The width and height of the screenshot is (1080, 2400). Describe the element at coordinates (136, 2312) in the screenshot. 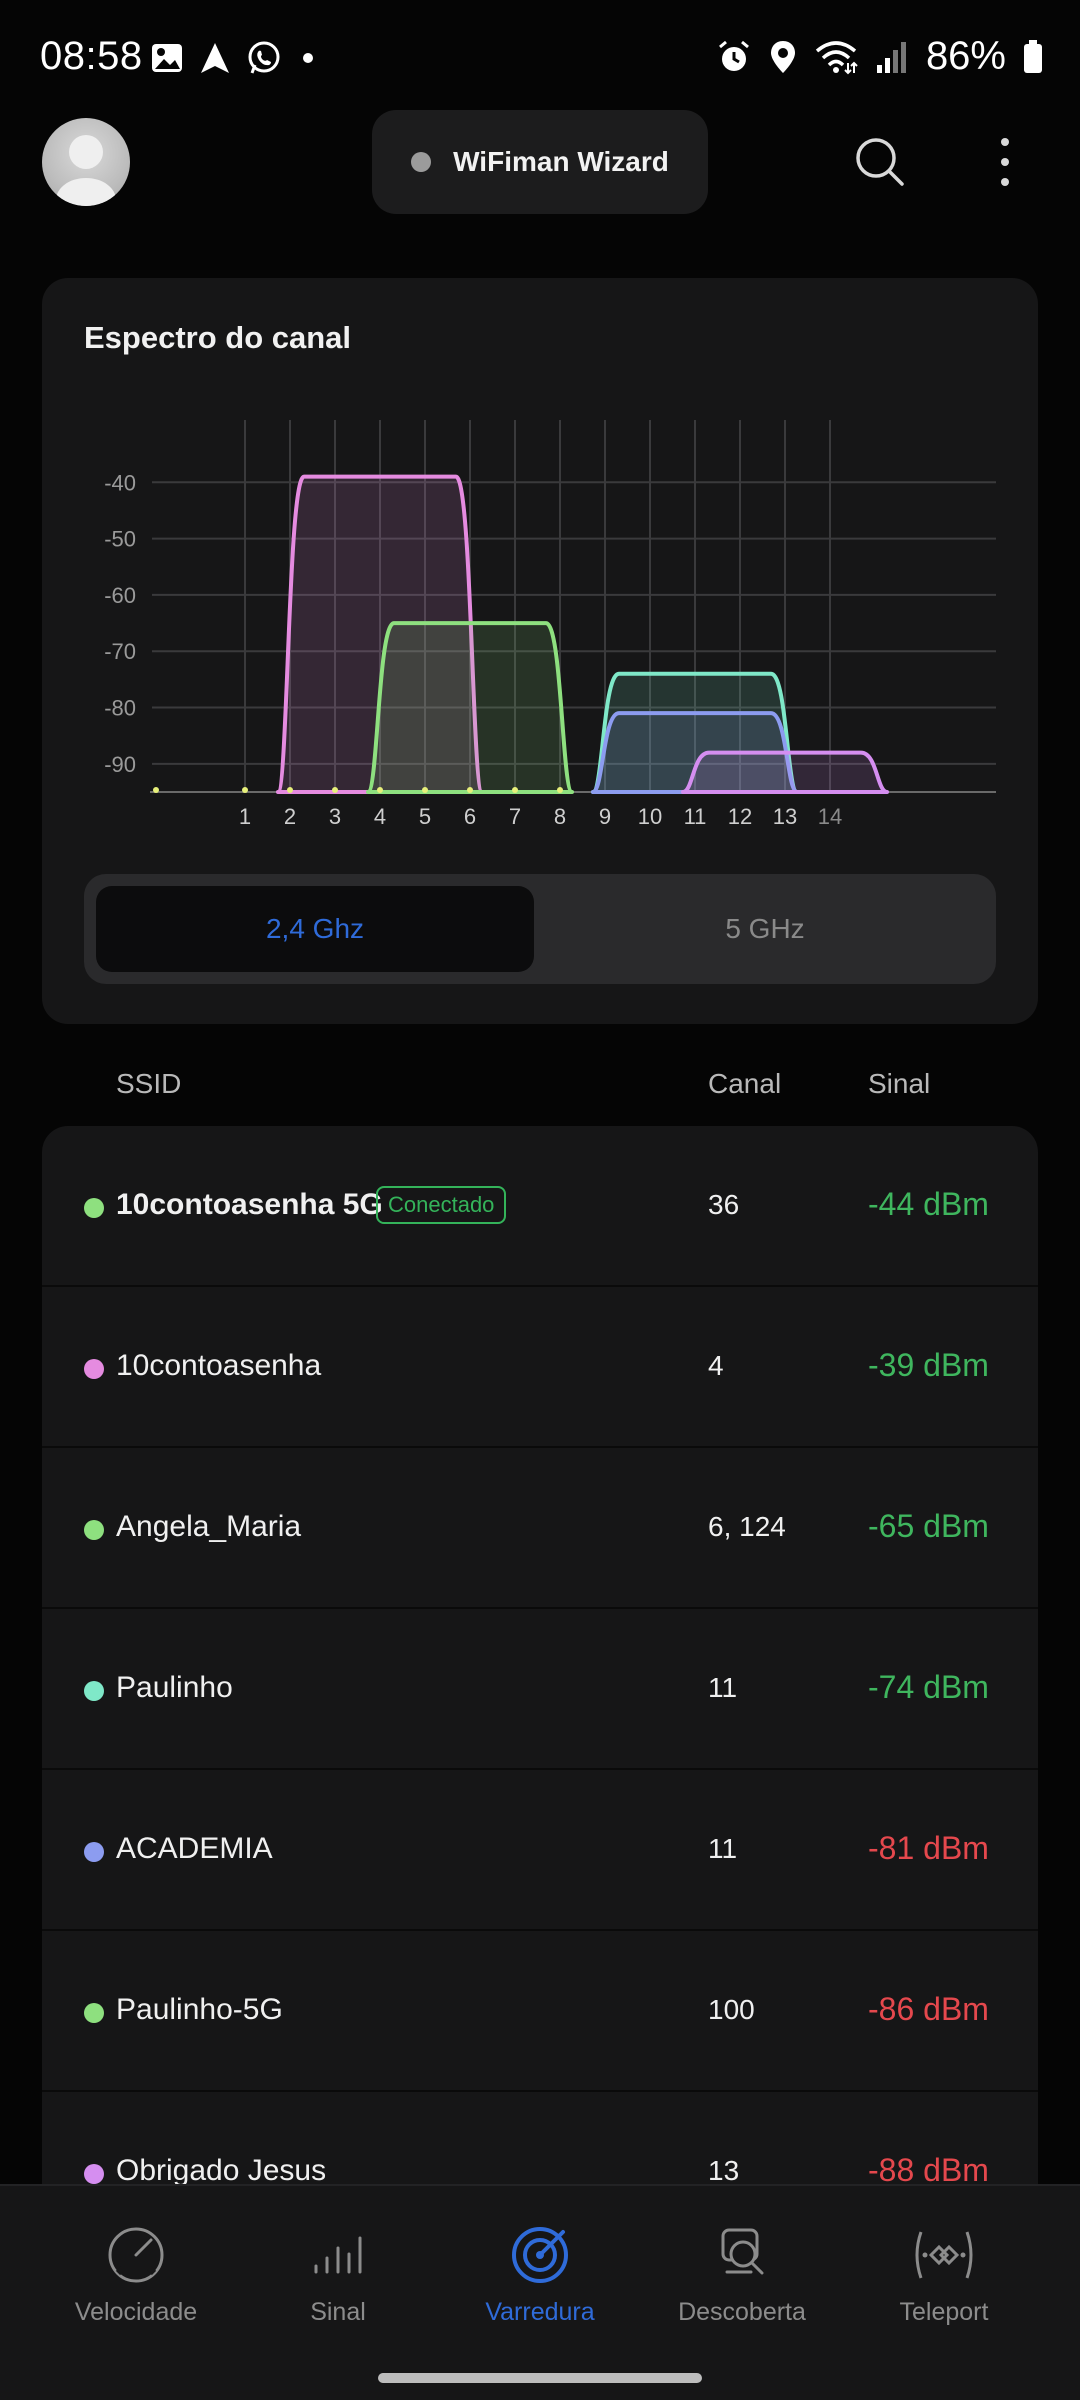

I see `nav-label: Velocidade` at that location.